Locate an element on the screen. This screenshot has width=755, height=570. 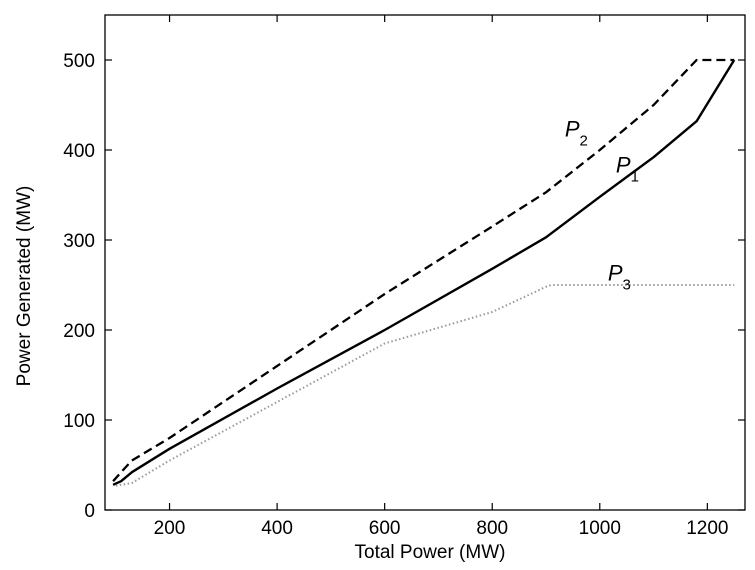
x-tick-label: 600 is located at coordinates (385, 528).